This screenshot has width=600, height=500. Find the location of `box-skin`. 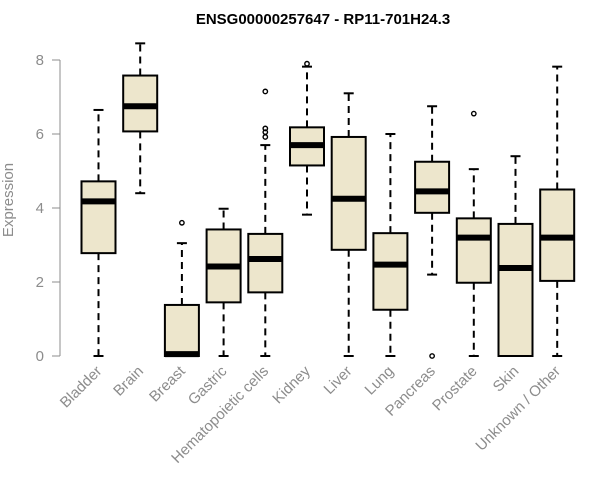

box-skin is located at coordinates (515, 256).